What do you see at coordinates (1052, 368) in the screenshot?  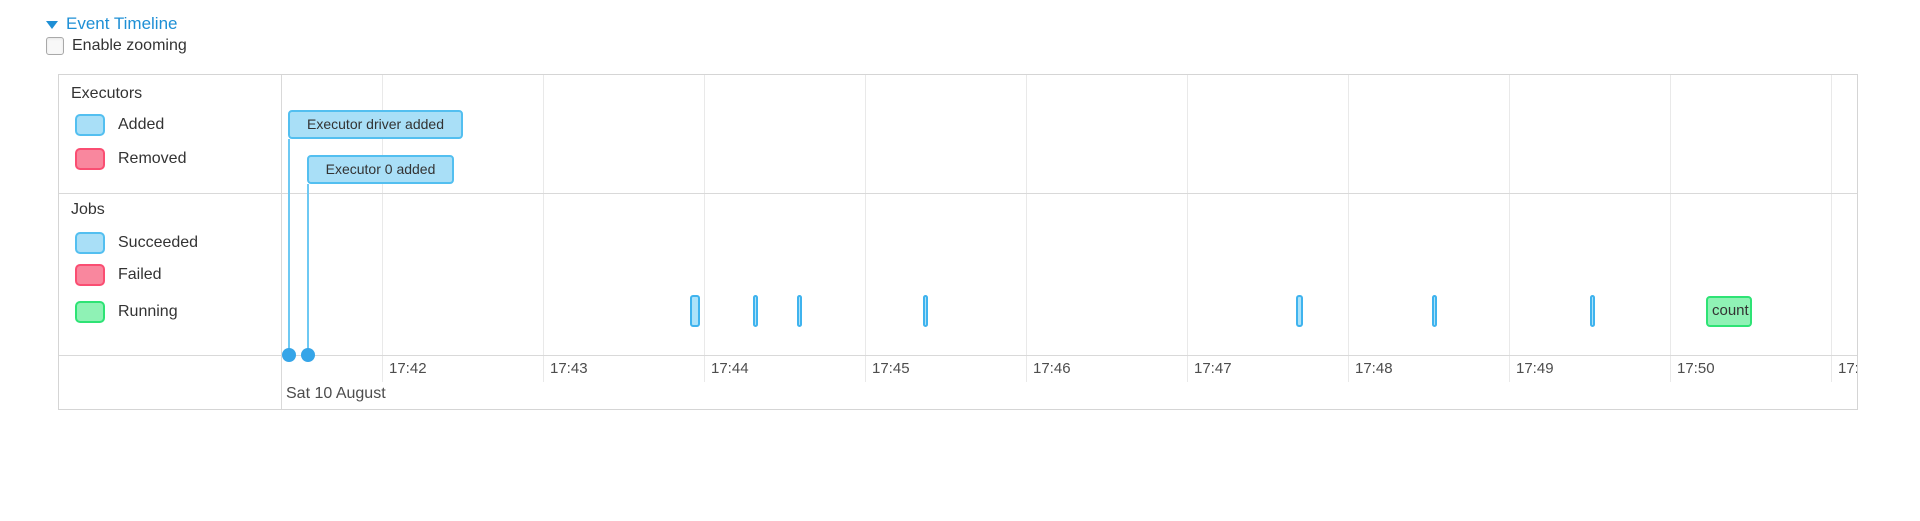 I see `time-tick-label: 17:46` at bounding box center [1052, 368].